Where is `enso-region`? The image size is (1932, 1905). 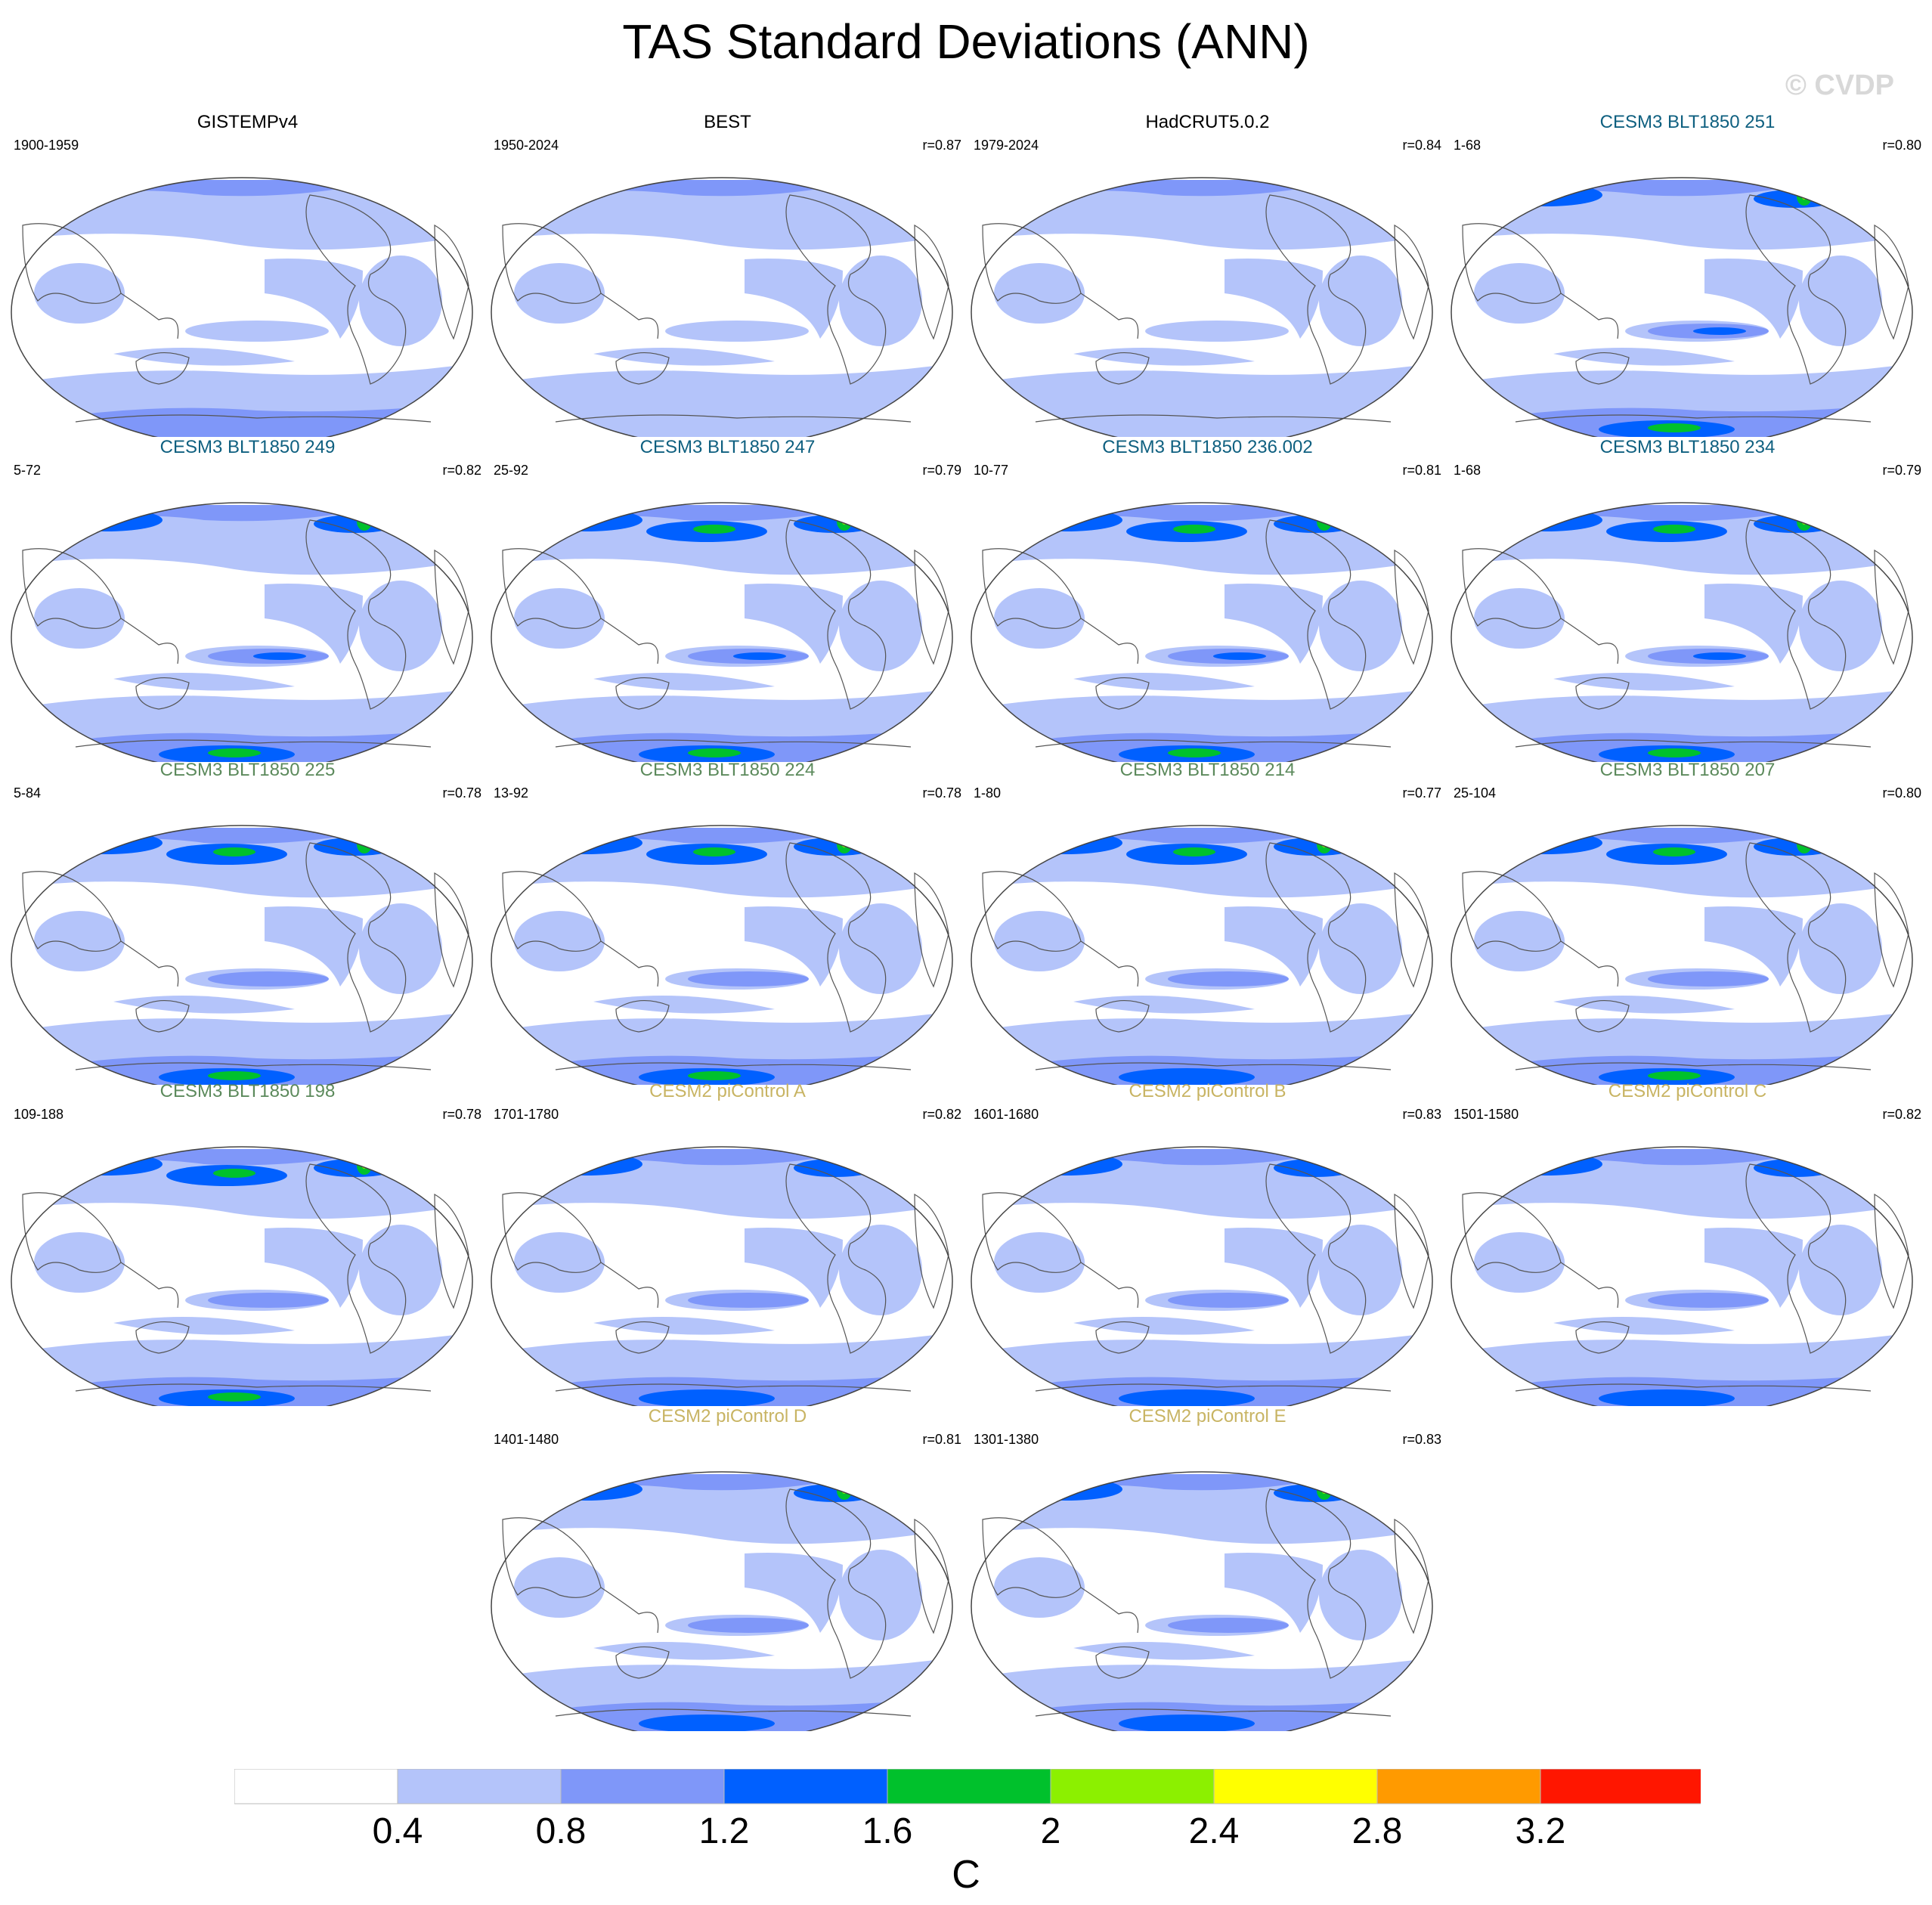 enso-region is located at coordinates (268, 979).